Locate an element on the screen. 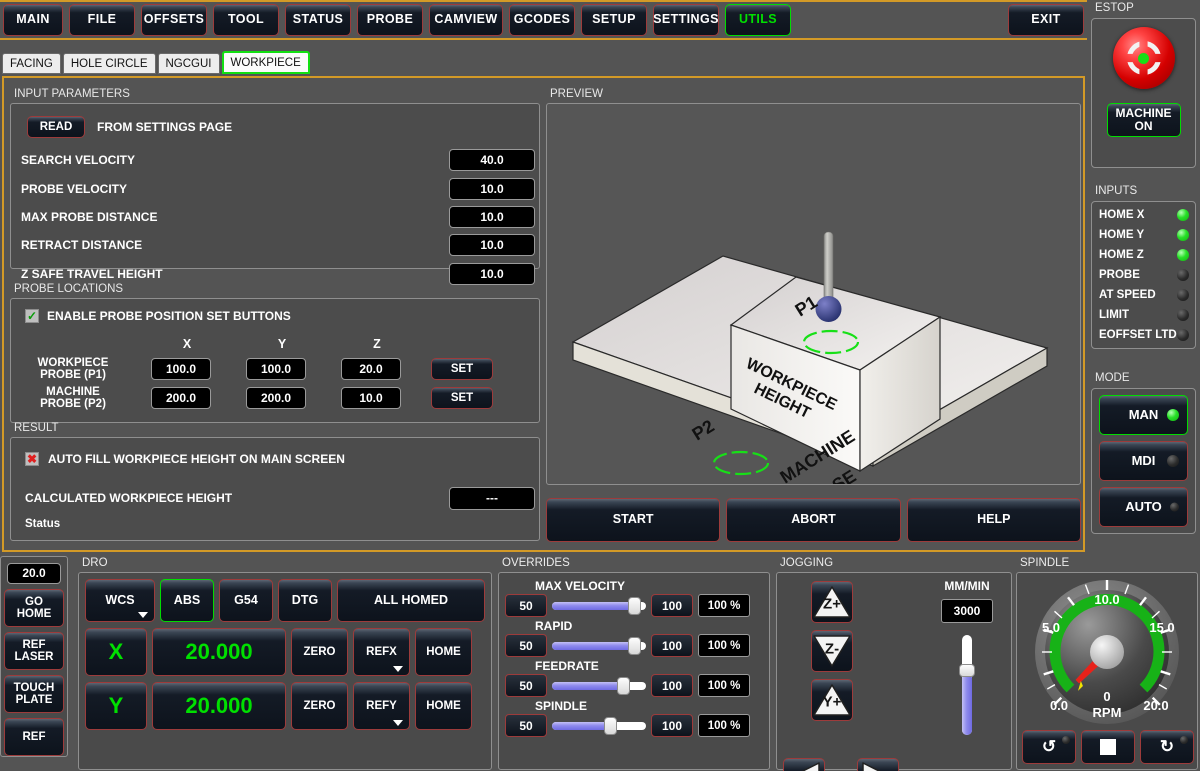 The height and width of the screenshot is (771, 1200). ref-laser-button: REF LASER is located at coordinates (34, 650).